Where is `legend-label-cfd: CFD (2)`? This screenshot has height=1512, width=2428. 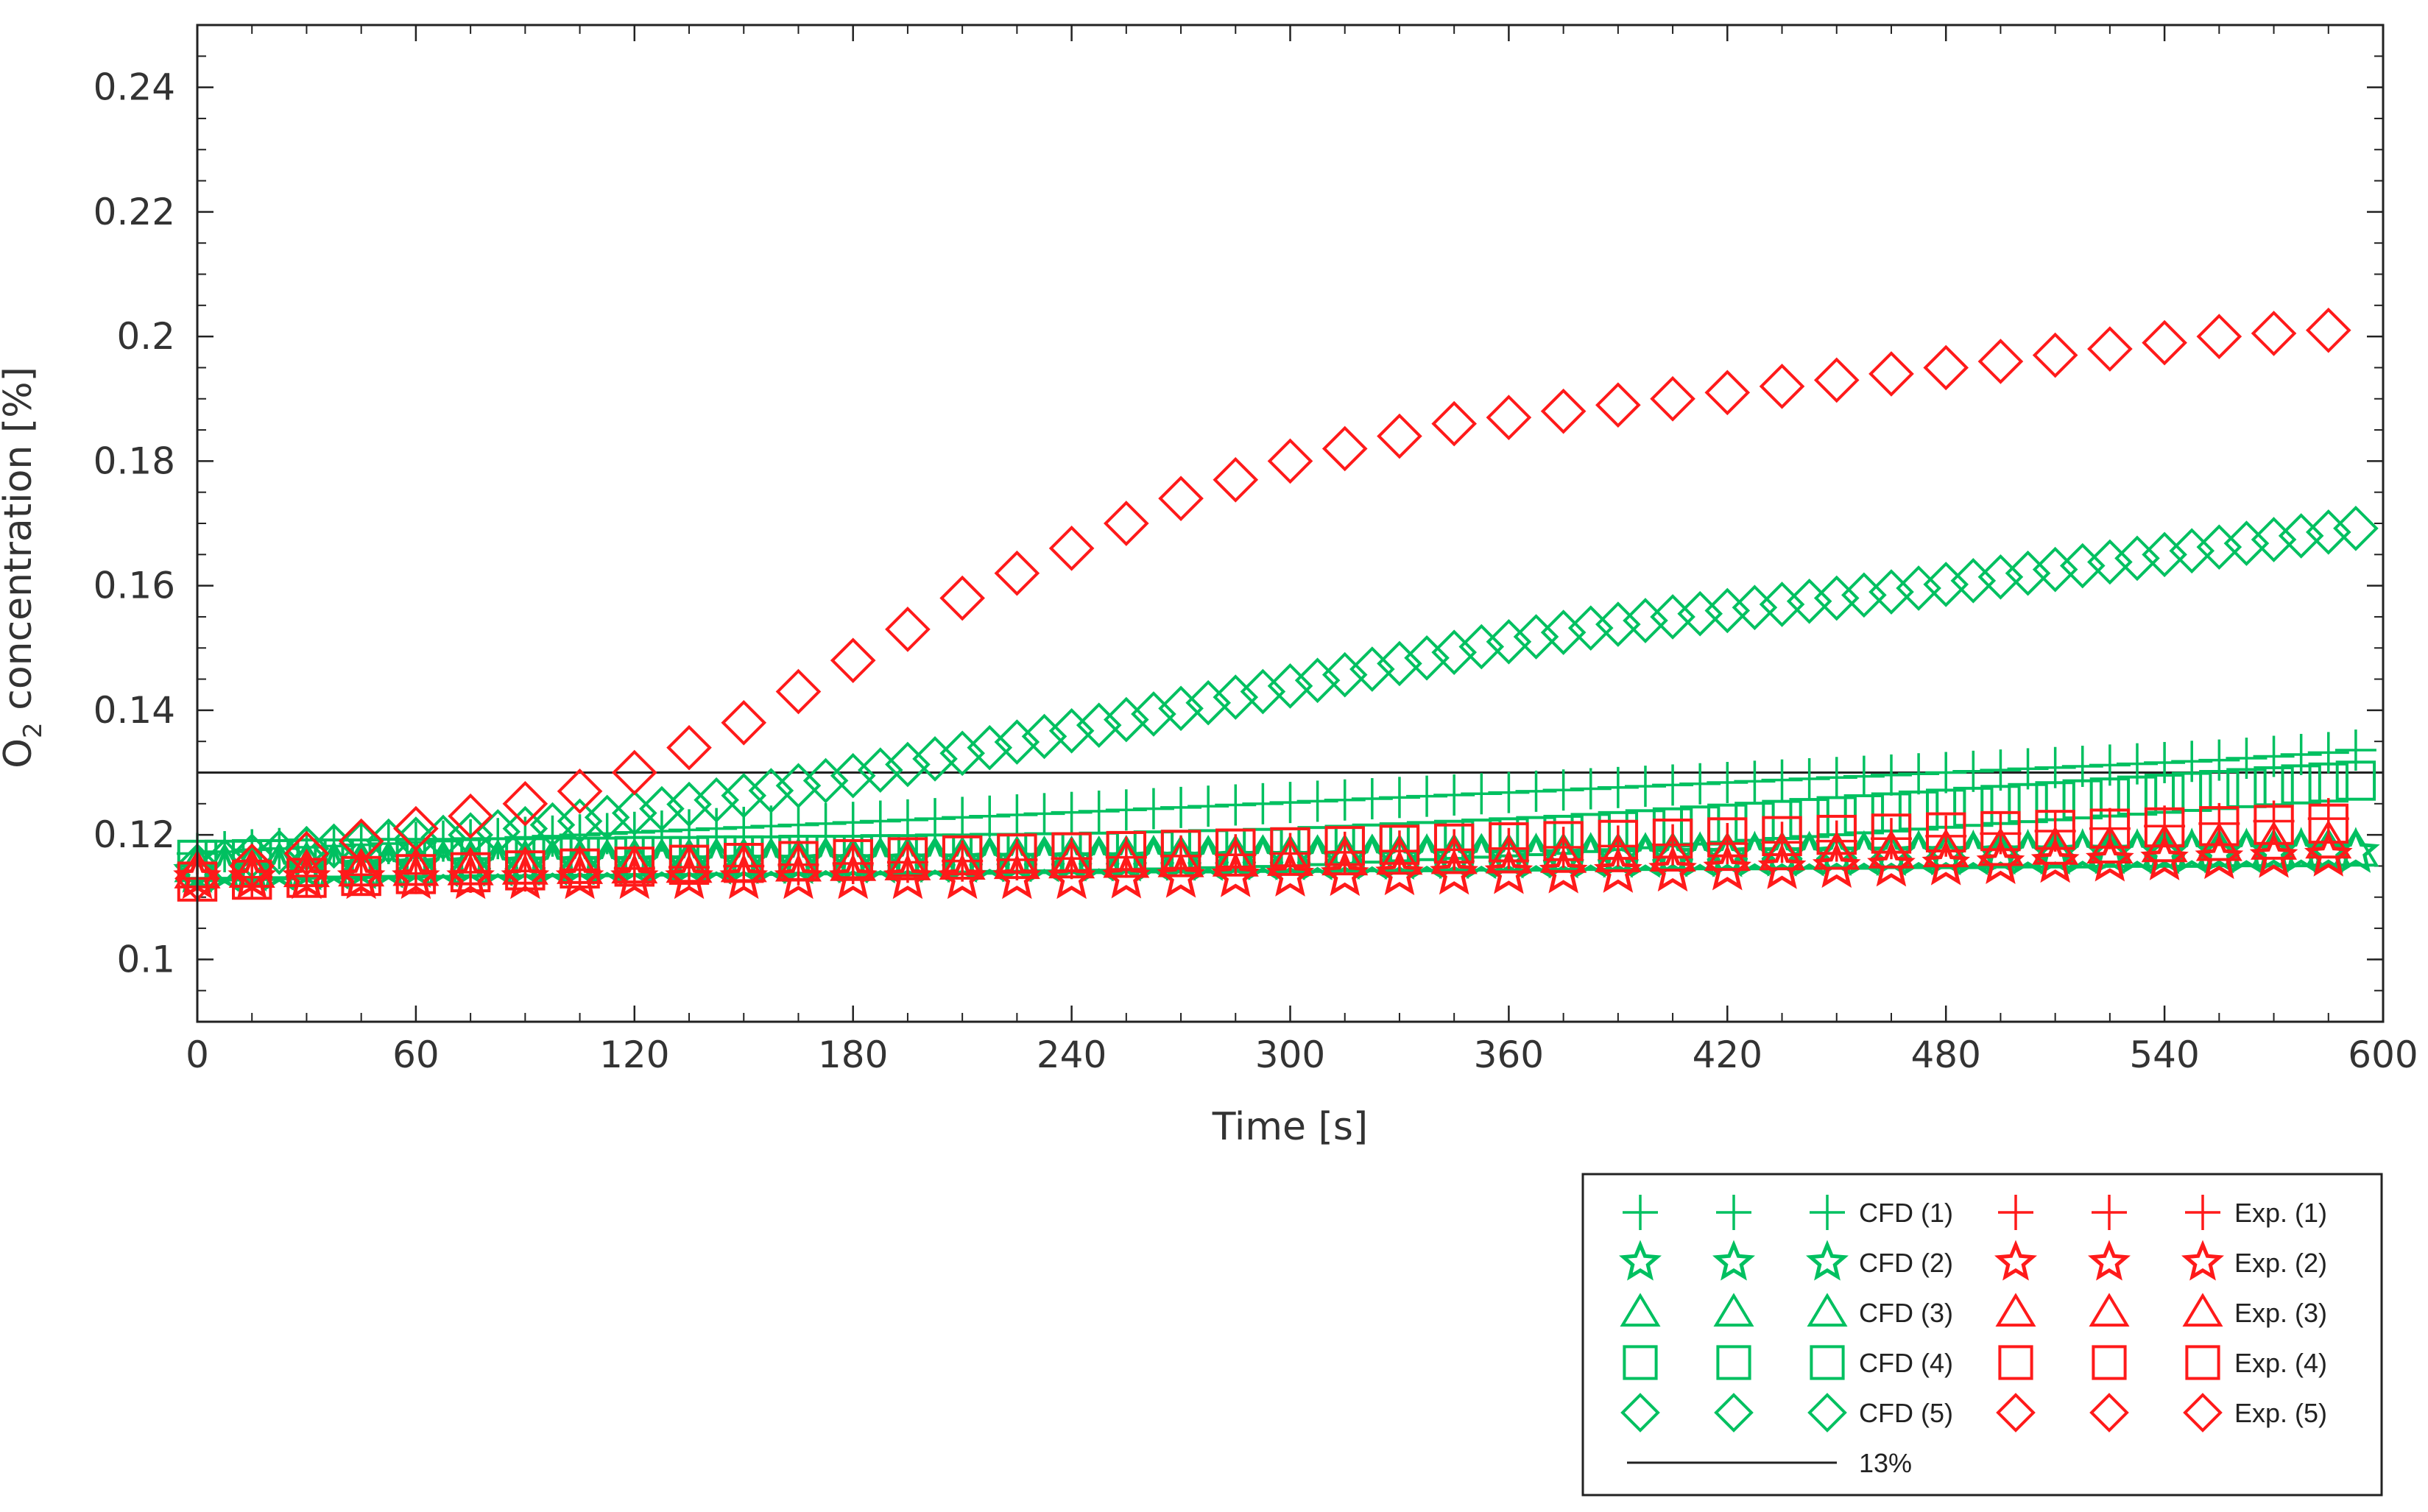
legend-label-cfd: CFD (2) is located at coordinates (1906, 1263).